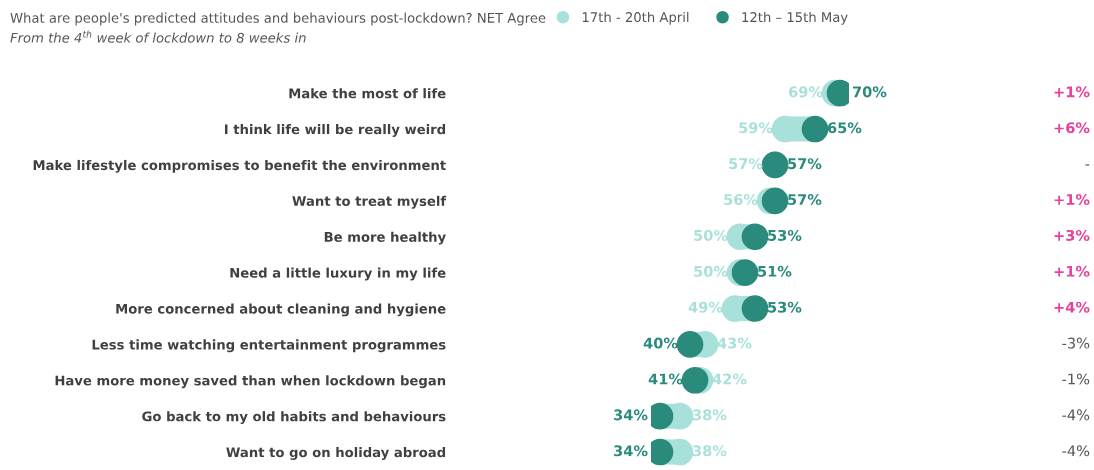  Describe the element at coordinates (1072, 235) in the screenshot. I see `text: +3%` at that location.